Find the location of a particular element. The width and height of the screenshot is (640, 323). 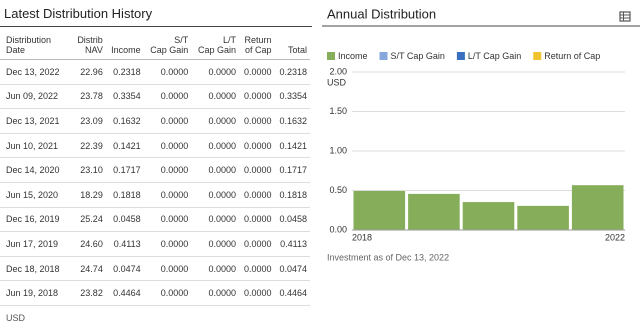

table-cell: 23.09 is located at coordinates (89, 121).